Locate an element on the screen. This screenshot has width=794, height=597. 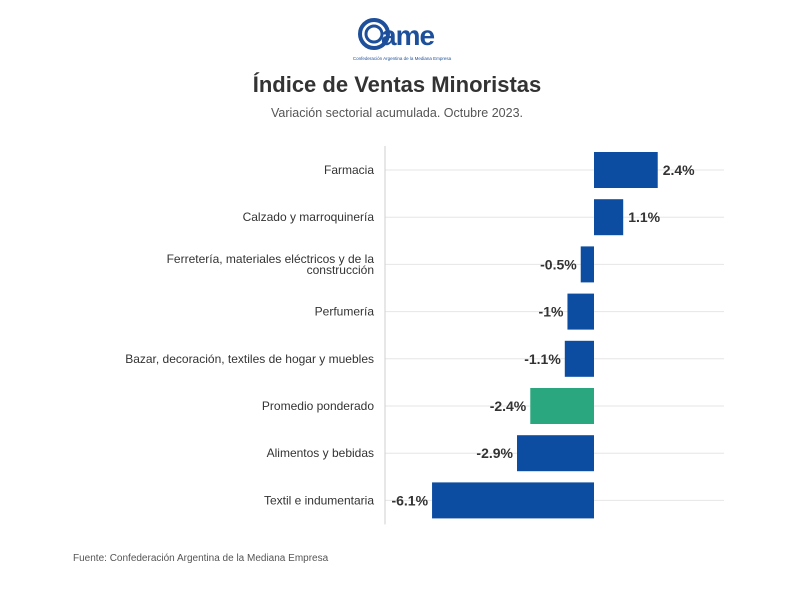
category-label: Perfumería is located at coordinates (345, 312).